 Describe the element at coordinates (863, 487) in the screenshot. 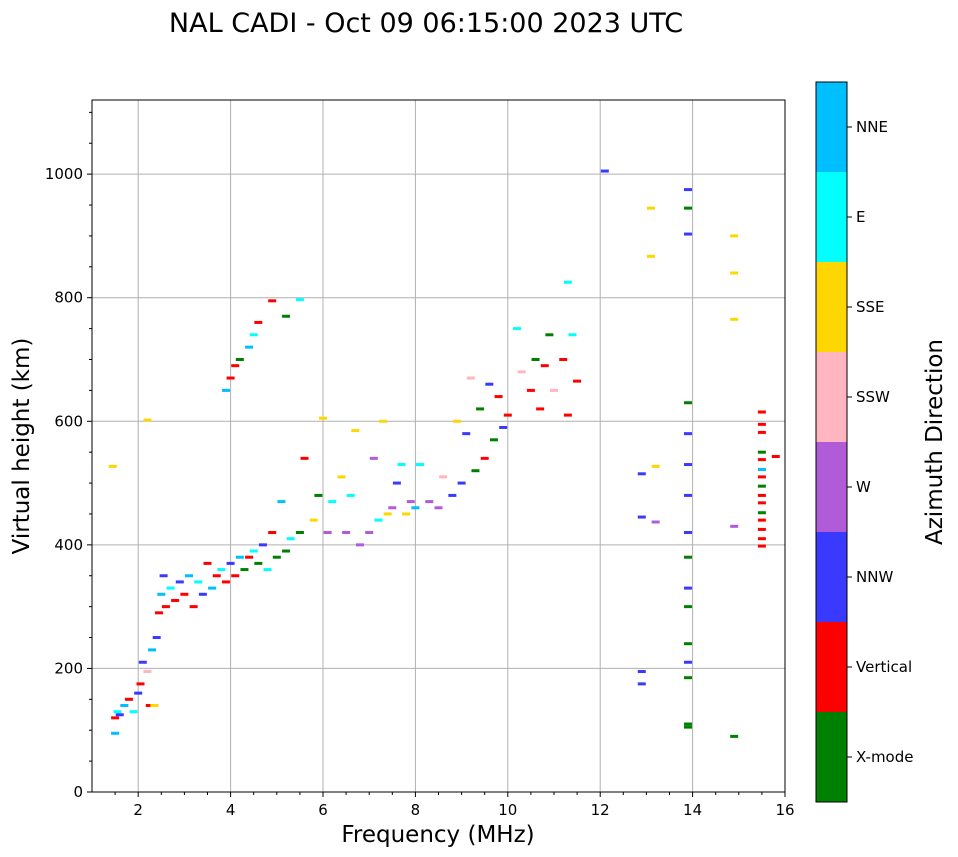

I see `colorbar-label-w: W` at that location.